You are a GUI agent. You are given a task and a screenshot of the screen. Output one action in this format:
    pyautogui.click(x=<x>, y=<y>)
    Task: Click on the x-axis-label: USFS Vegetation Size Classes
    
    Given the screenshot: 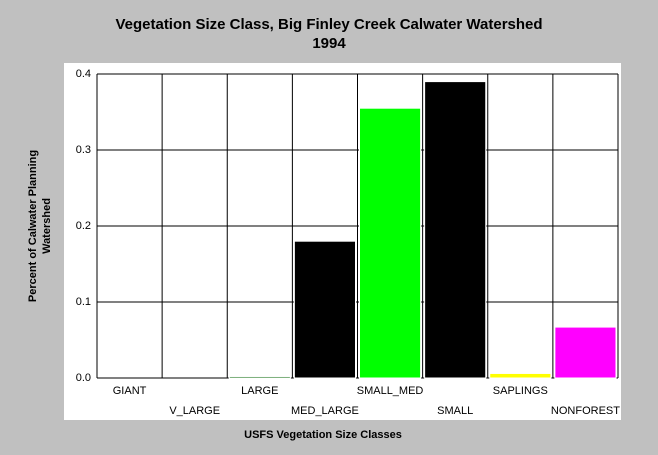 What is the action you would take?
    pyautogui.click(x=323, y=435)
    